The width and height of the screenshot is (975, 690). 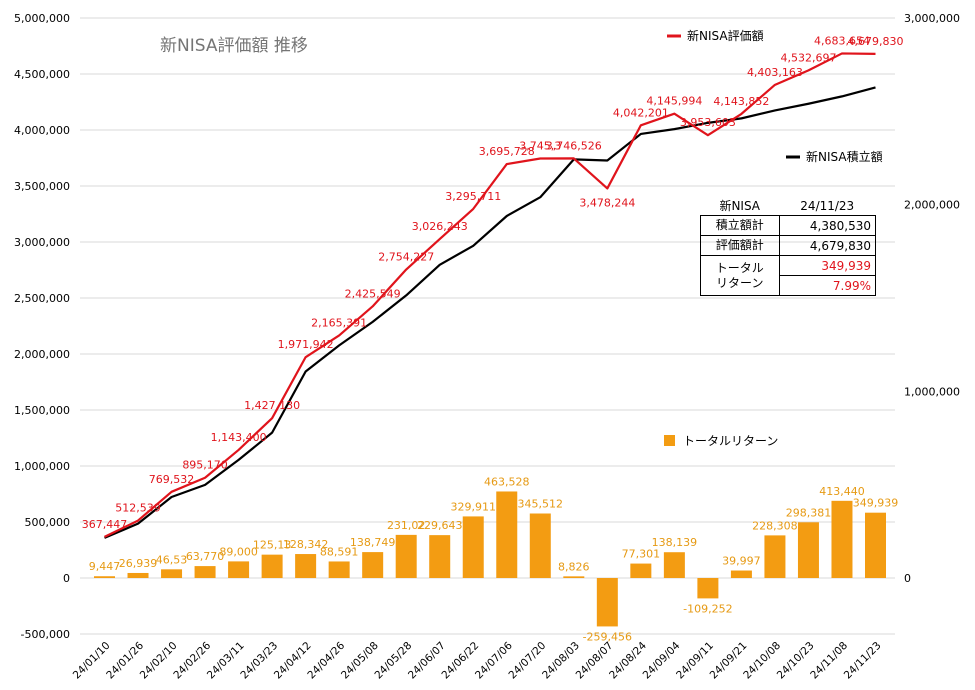 I want to click on bar-data-label: 39,997, so click(x=741, y=561).